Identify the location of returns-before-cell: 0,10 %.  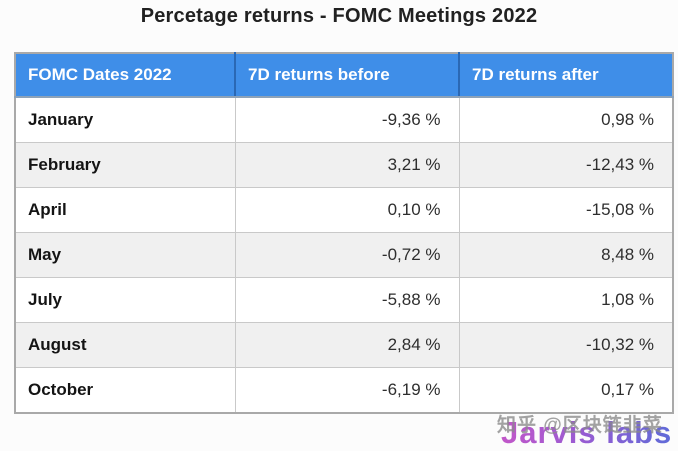
(347, 210).